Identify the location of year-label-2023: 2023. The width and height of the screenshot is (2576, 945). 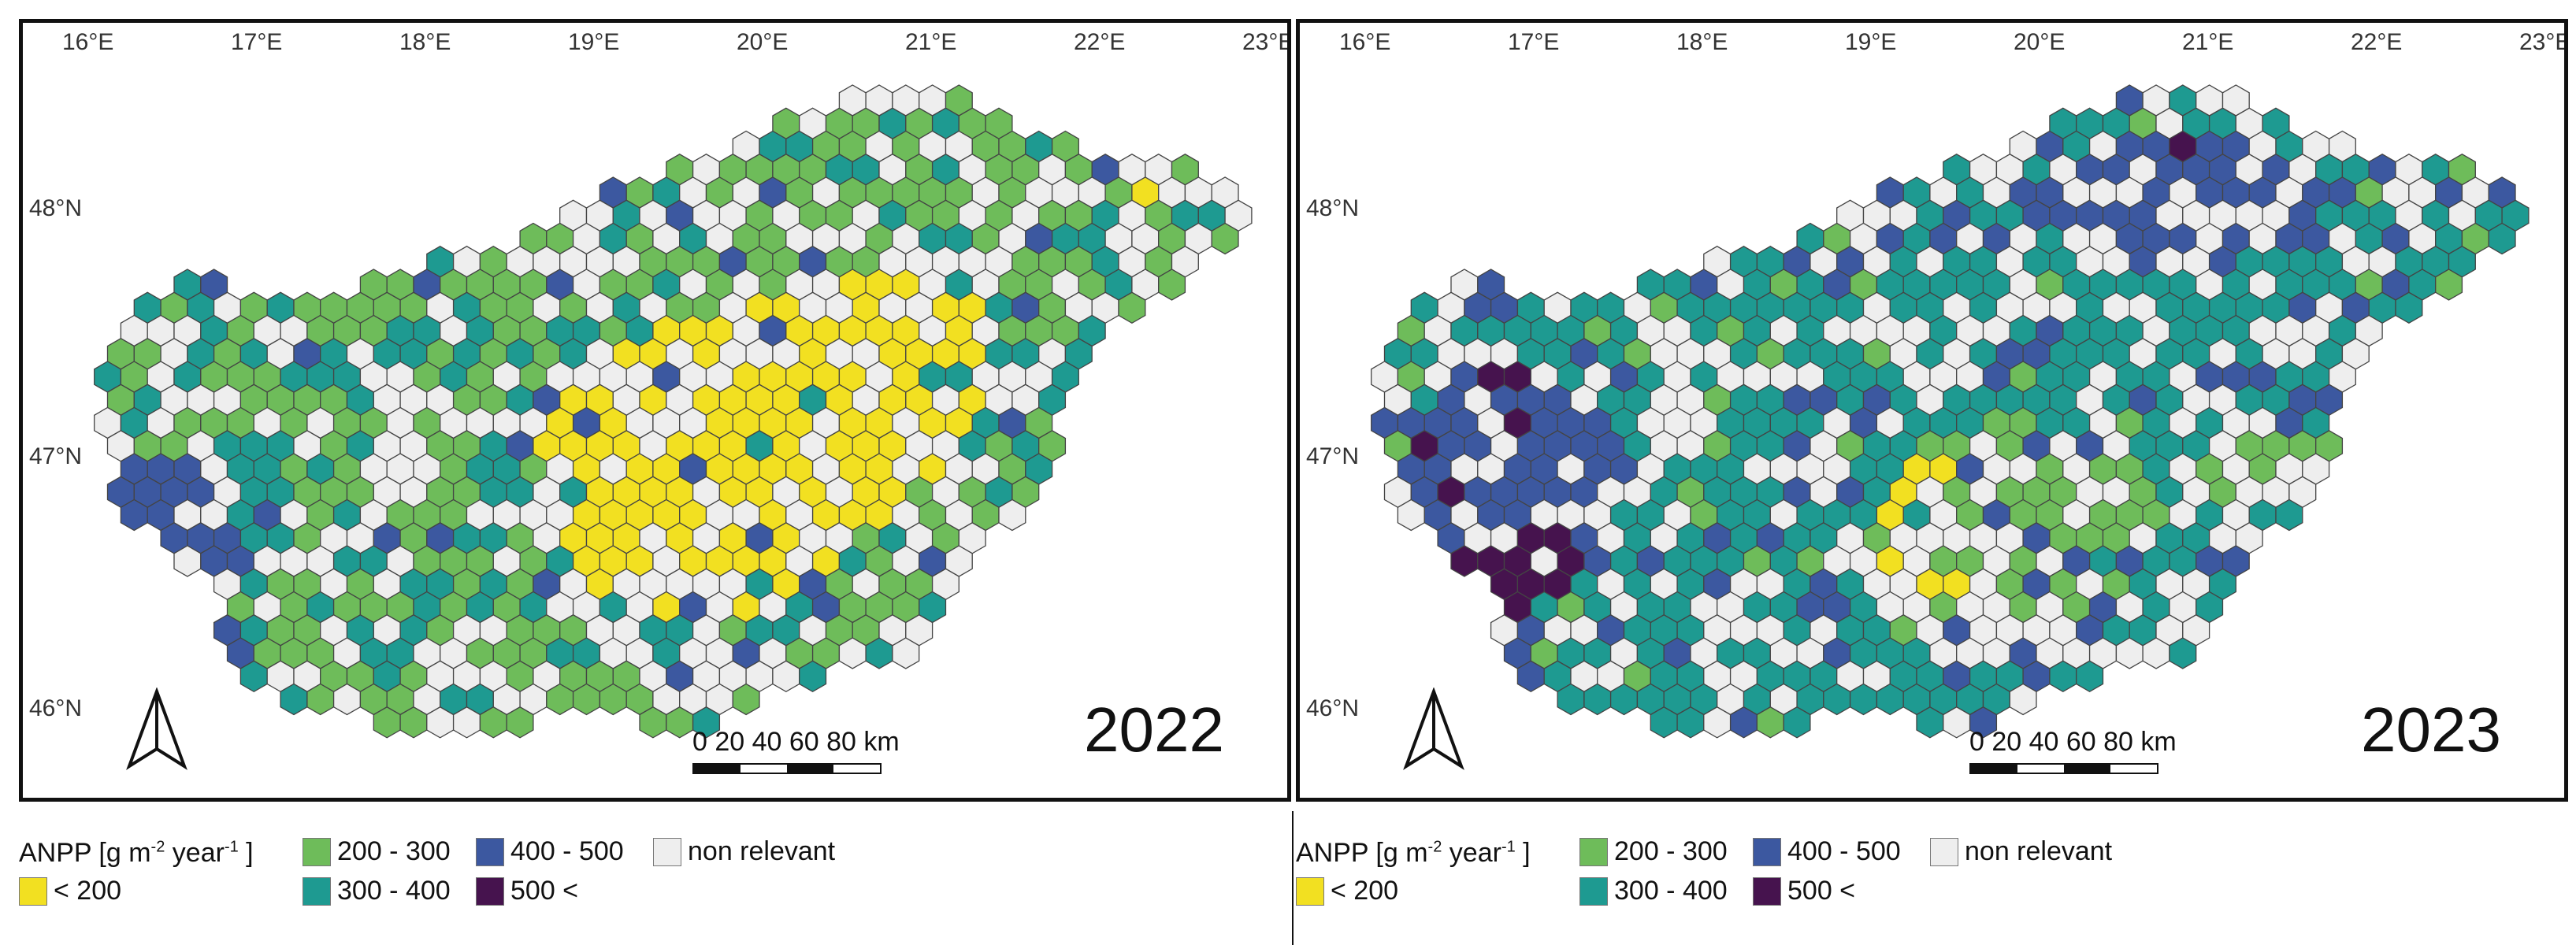
(2431, 730).